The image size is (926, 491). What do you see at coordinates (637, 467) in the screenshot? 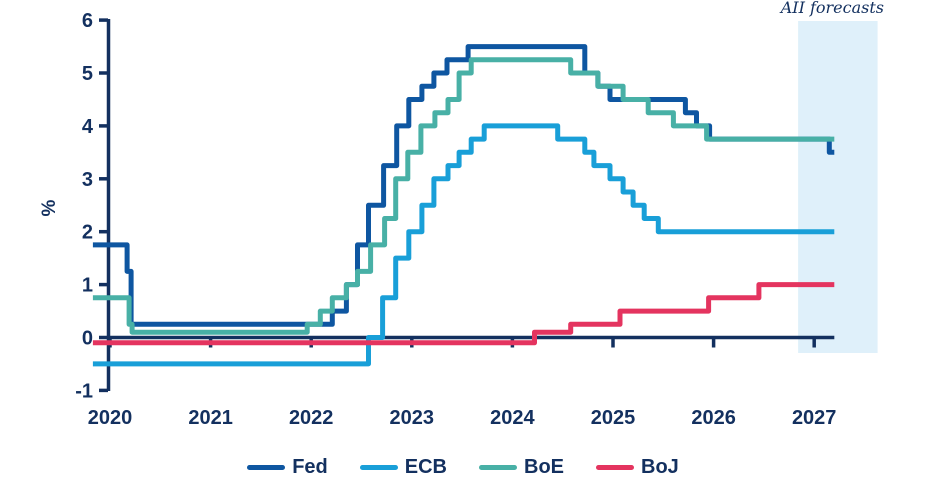
I see `legend-item-boj: BoJ` at bounding box center [637, 467].